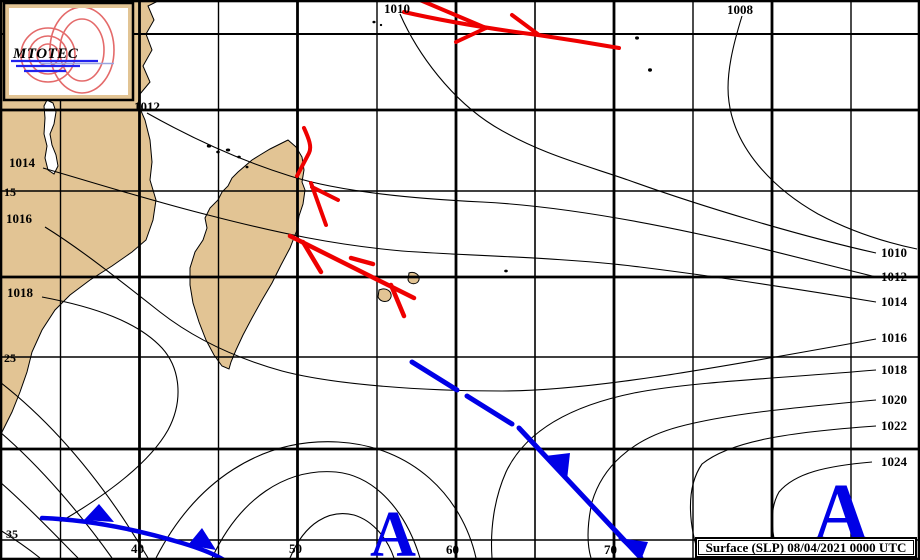 The height and width of the screenshot is (560, 920). I want to click on isobar-1018-west, so click(110, 409).